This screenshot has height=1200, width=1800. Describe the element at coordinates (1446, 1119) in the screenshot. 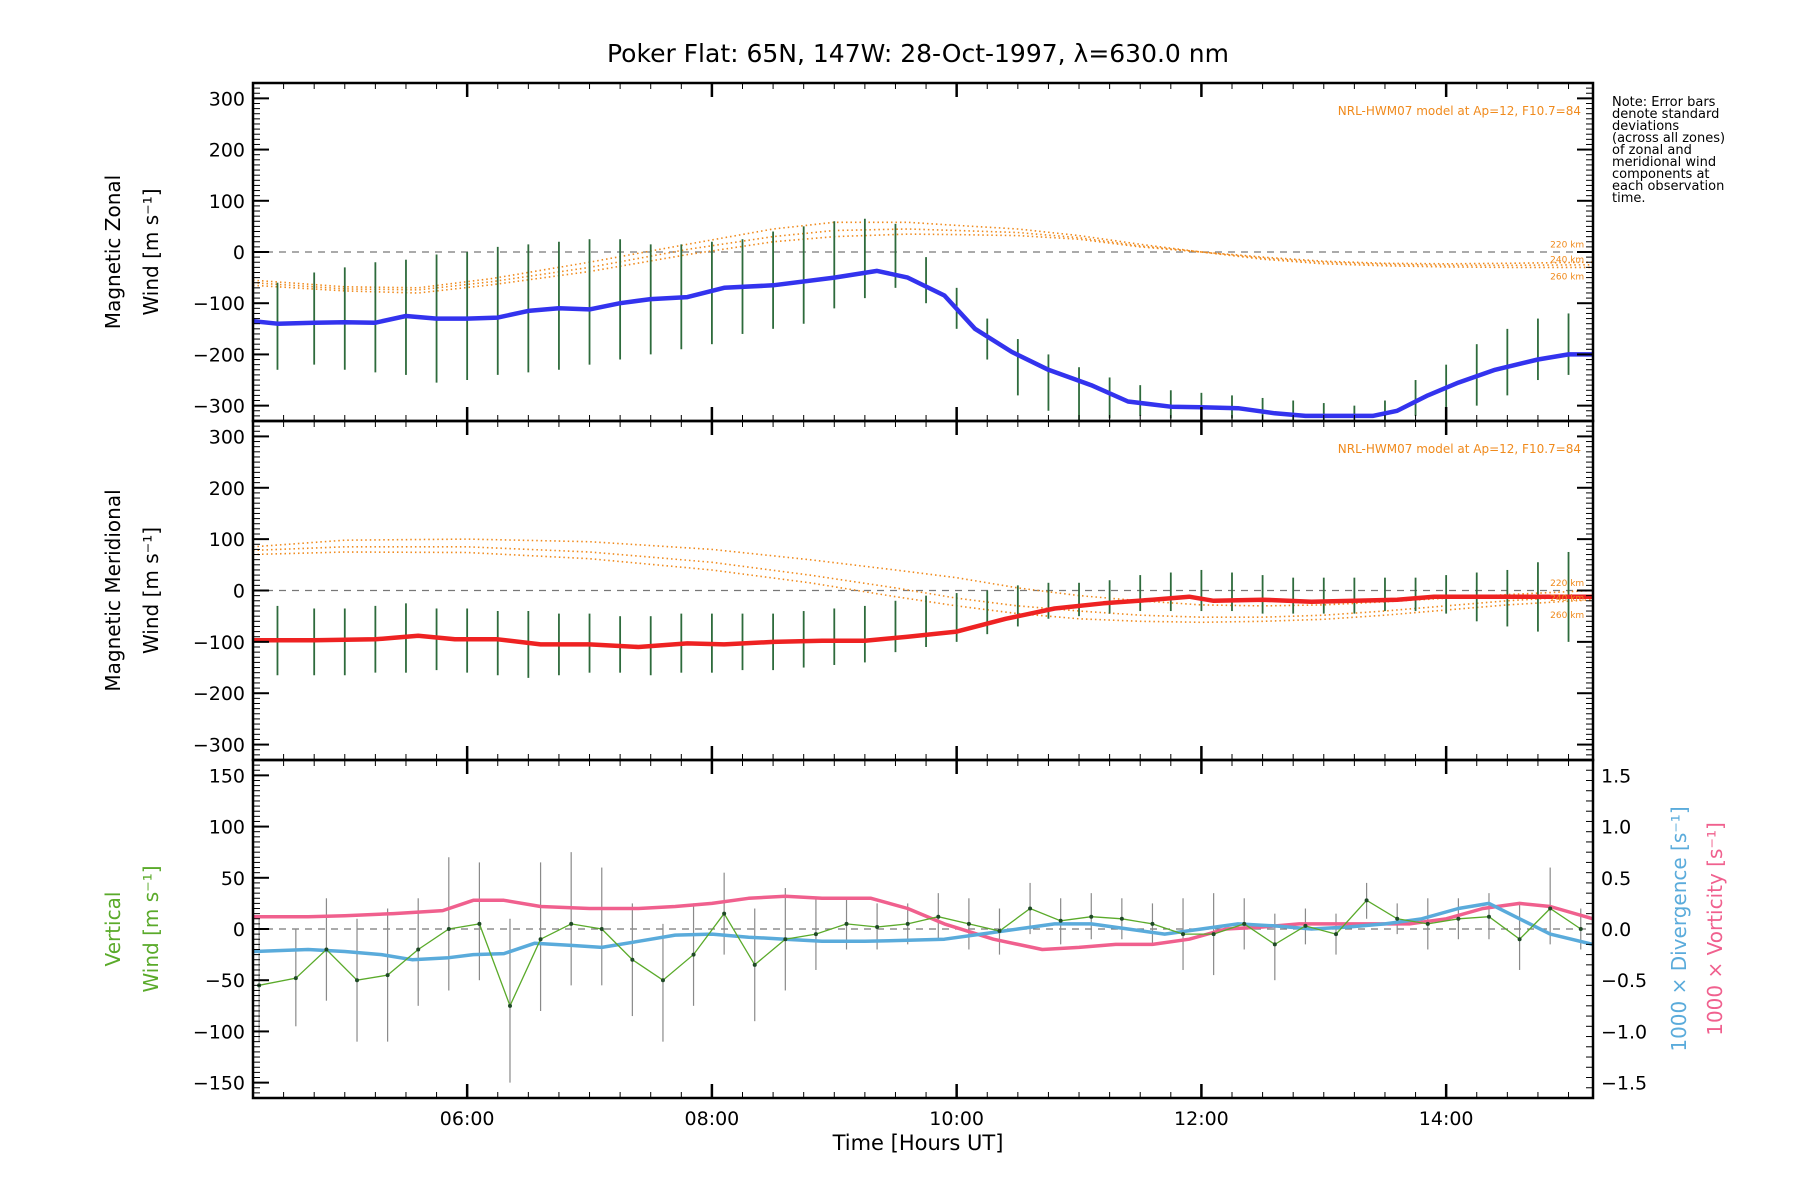

I see `x-tick-label: 14:00` at that location.